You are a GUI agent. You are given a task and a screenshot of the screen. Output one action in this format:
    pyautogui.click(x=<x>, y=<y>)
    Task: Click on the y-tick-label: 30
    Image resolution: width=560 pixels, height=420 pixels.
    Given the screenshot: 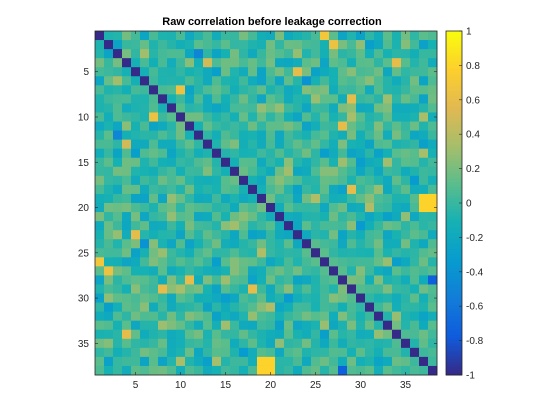 What is the action you would take?
    pyautogui.click(x=84, y=299)
    